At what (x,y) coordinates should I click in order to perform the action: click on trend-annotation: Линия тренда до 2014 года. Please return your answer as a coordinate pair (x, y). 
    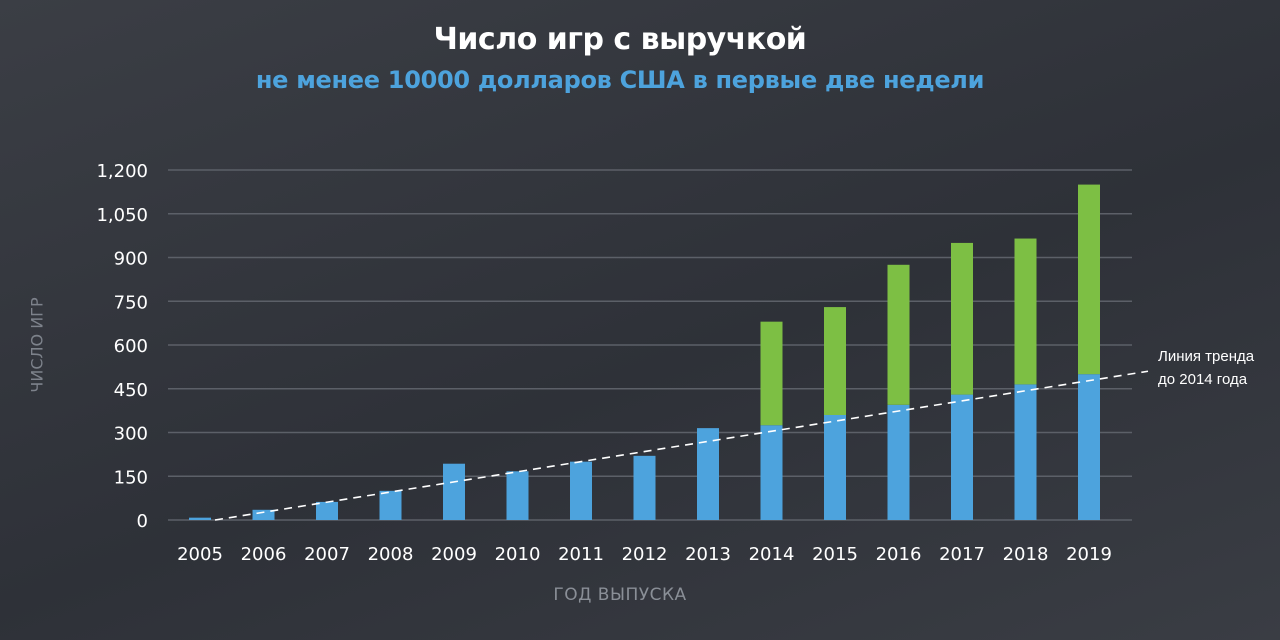
    Looking at the image, I should click on (1206, 368).